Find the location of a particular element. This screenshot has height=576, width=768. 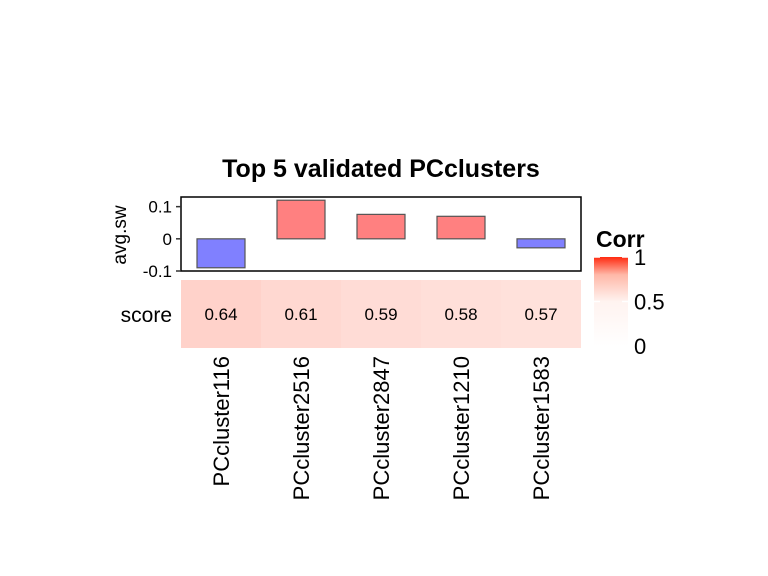

heatmap-cell-PCcluster116 is located at coordinates (221, 314).